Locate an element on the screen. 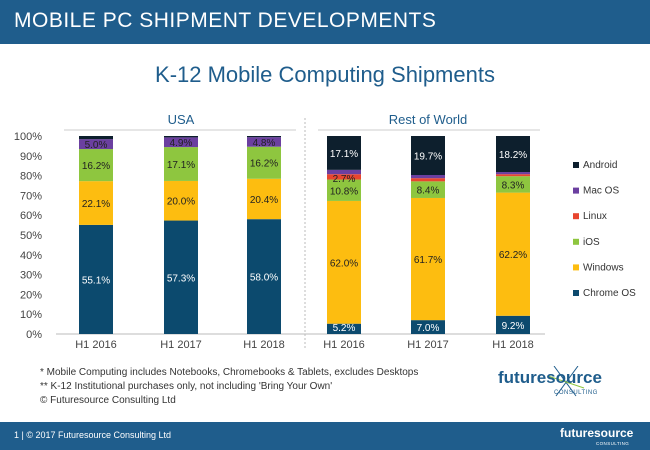 The width and height of the screenshot is (650, 450). data-label: 2.7% is located at coordinates (344, 179).